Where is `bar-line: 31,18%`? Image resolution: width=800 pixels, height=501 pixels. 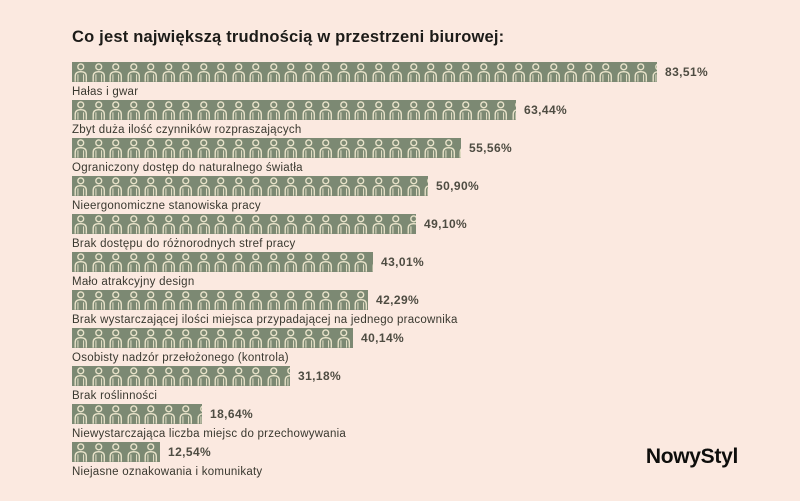 bar-line: 31,18% is located at coordinates (422, 376).